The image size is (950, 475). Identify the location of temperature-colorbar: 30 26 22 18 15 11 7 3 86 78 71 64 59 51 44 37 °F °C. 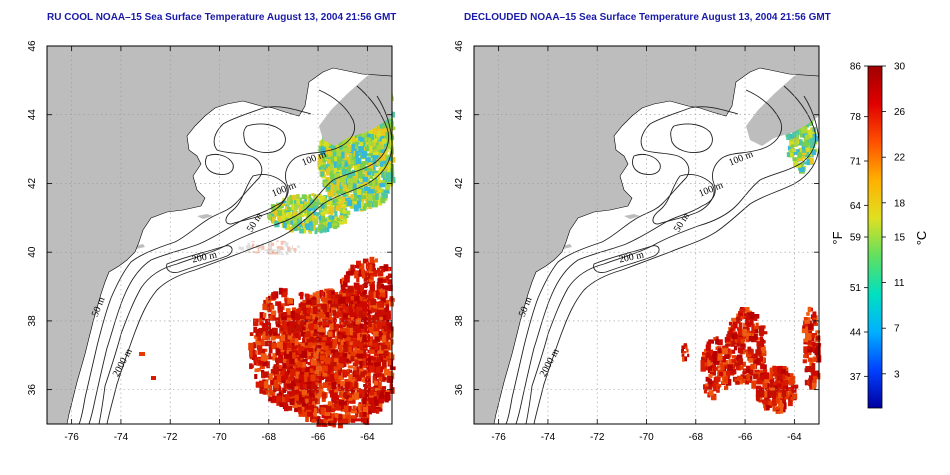
(879, 235).